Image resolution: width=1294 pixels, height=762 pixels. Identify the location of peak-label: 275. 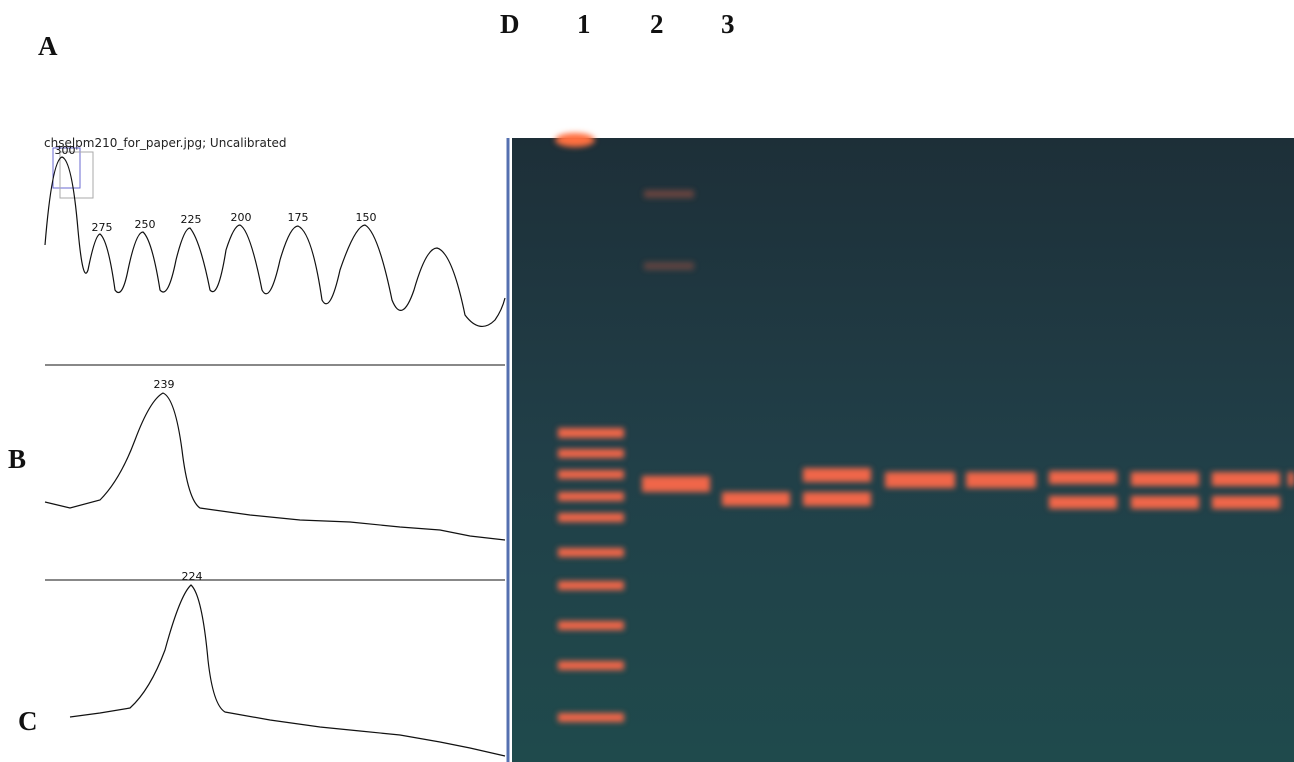
(102, 227).